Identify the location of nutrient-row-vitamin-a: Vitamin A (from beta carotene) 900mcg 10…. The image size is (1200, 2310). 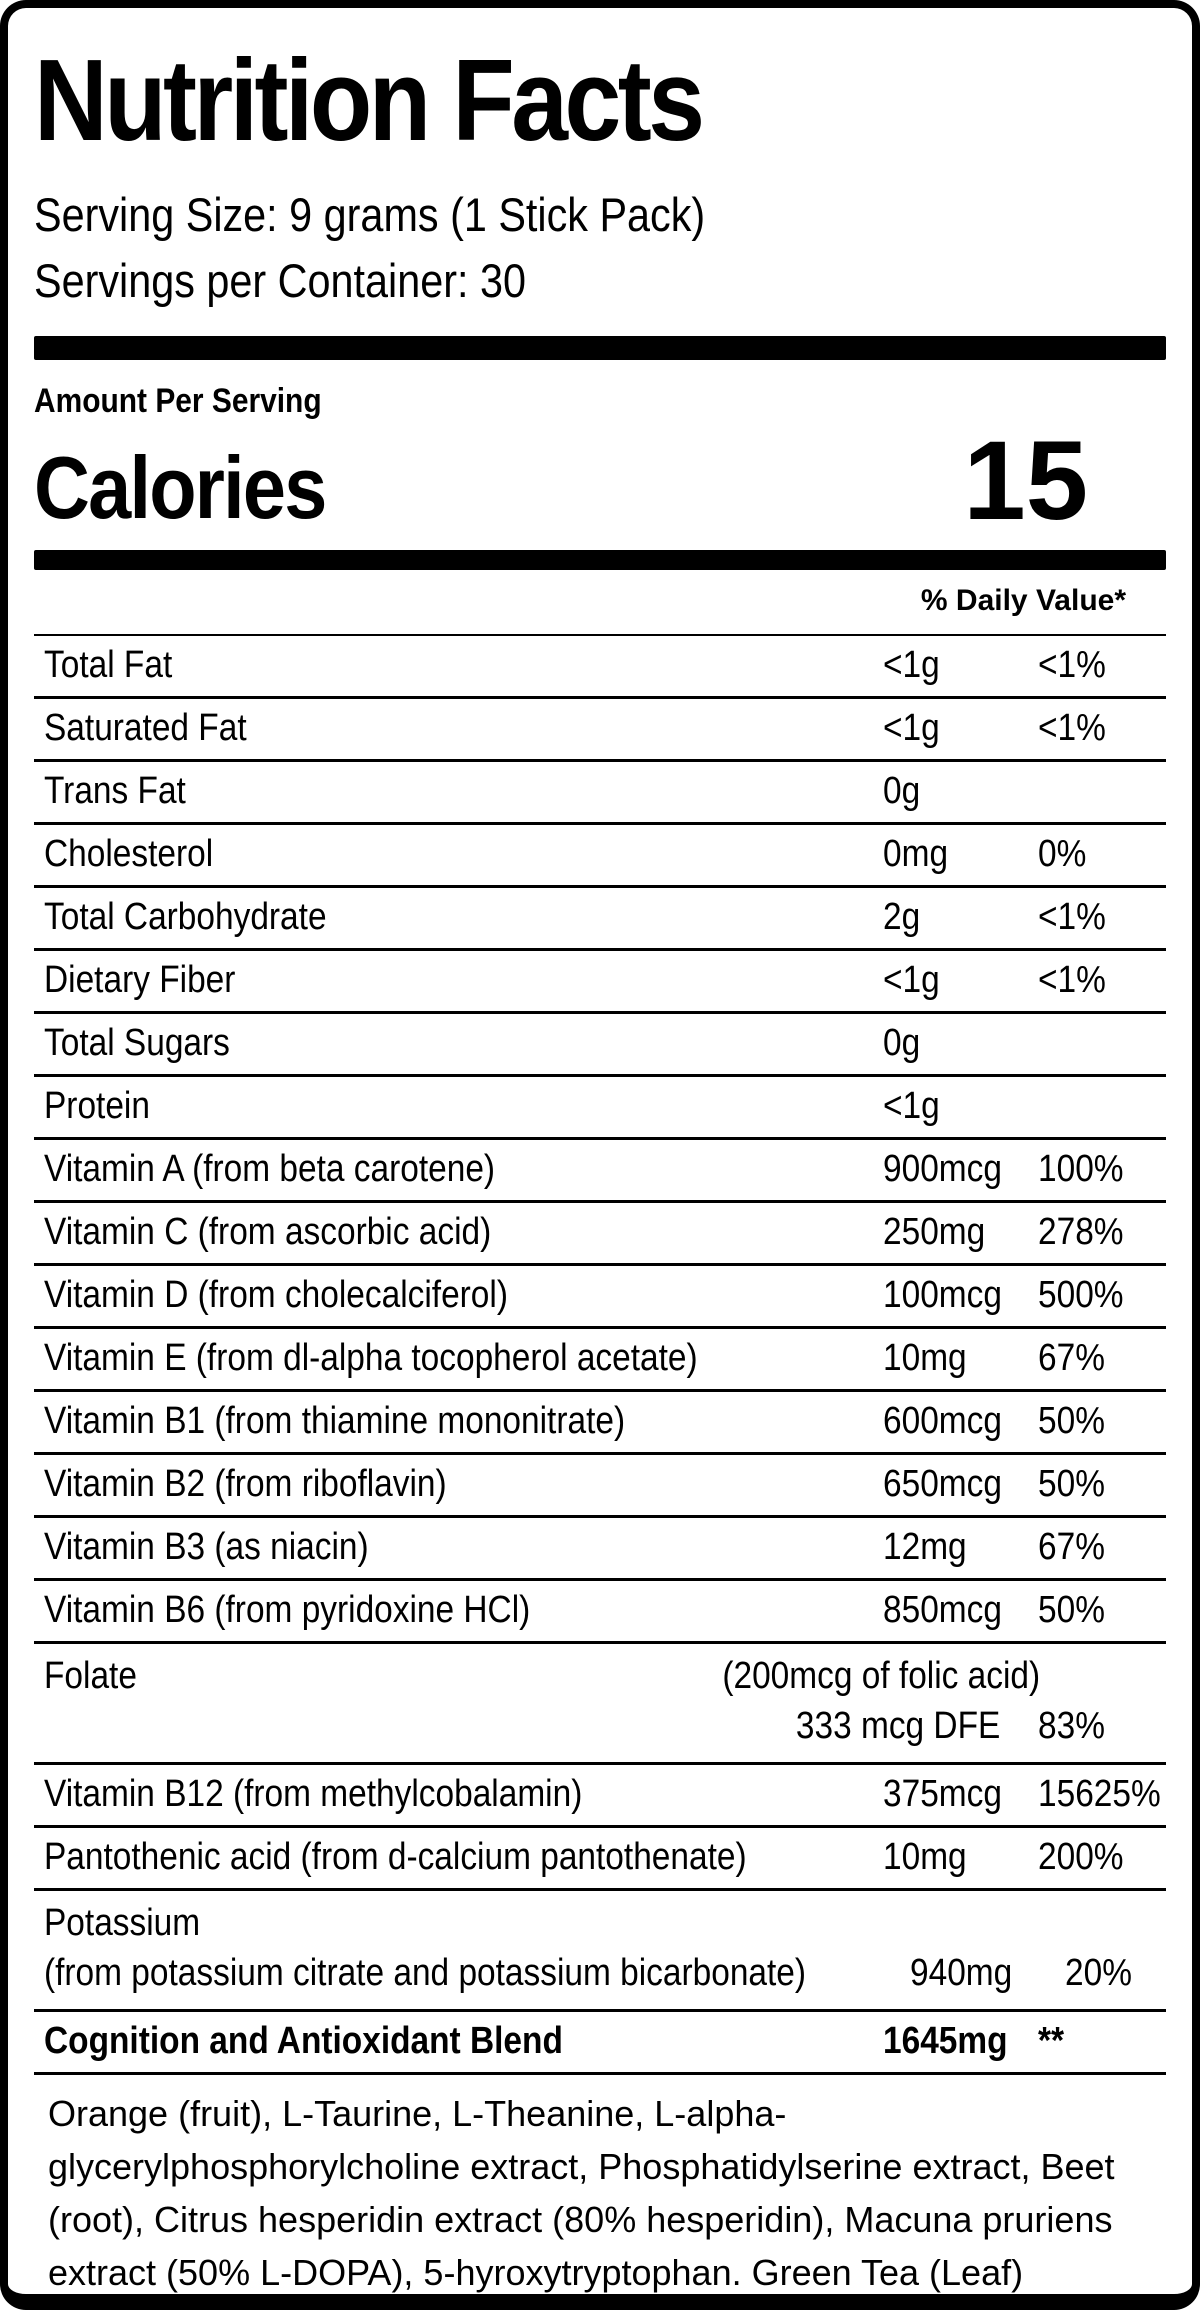
(600, 1171).